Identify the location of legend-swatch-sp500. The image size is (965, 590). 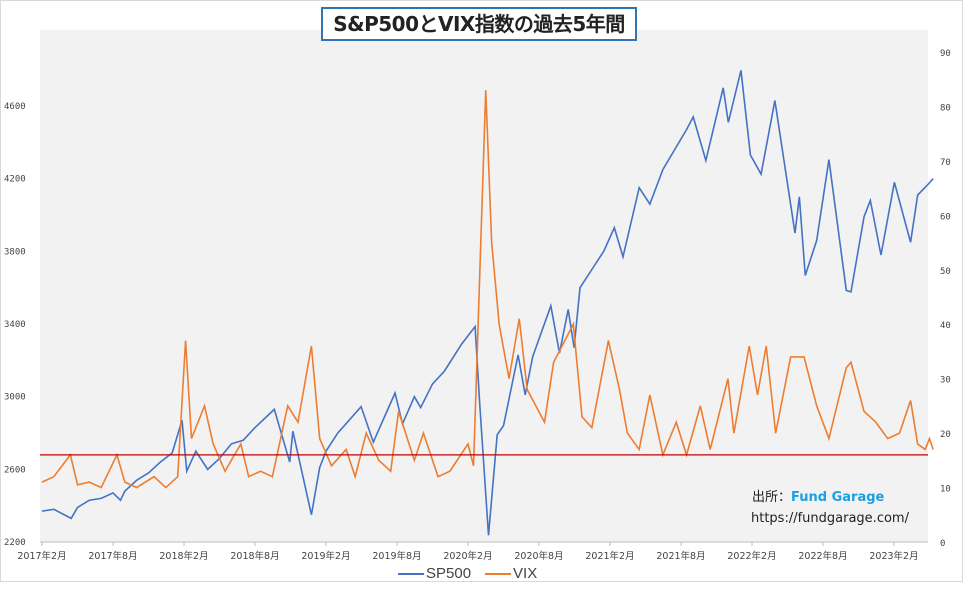
(411, 573).